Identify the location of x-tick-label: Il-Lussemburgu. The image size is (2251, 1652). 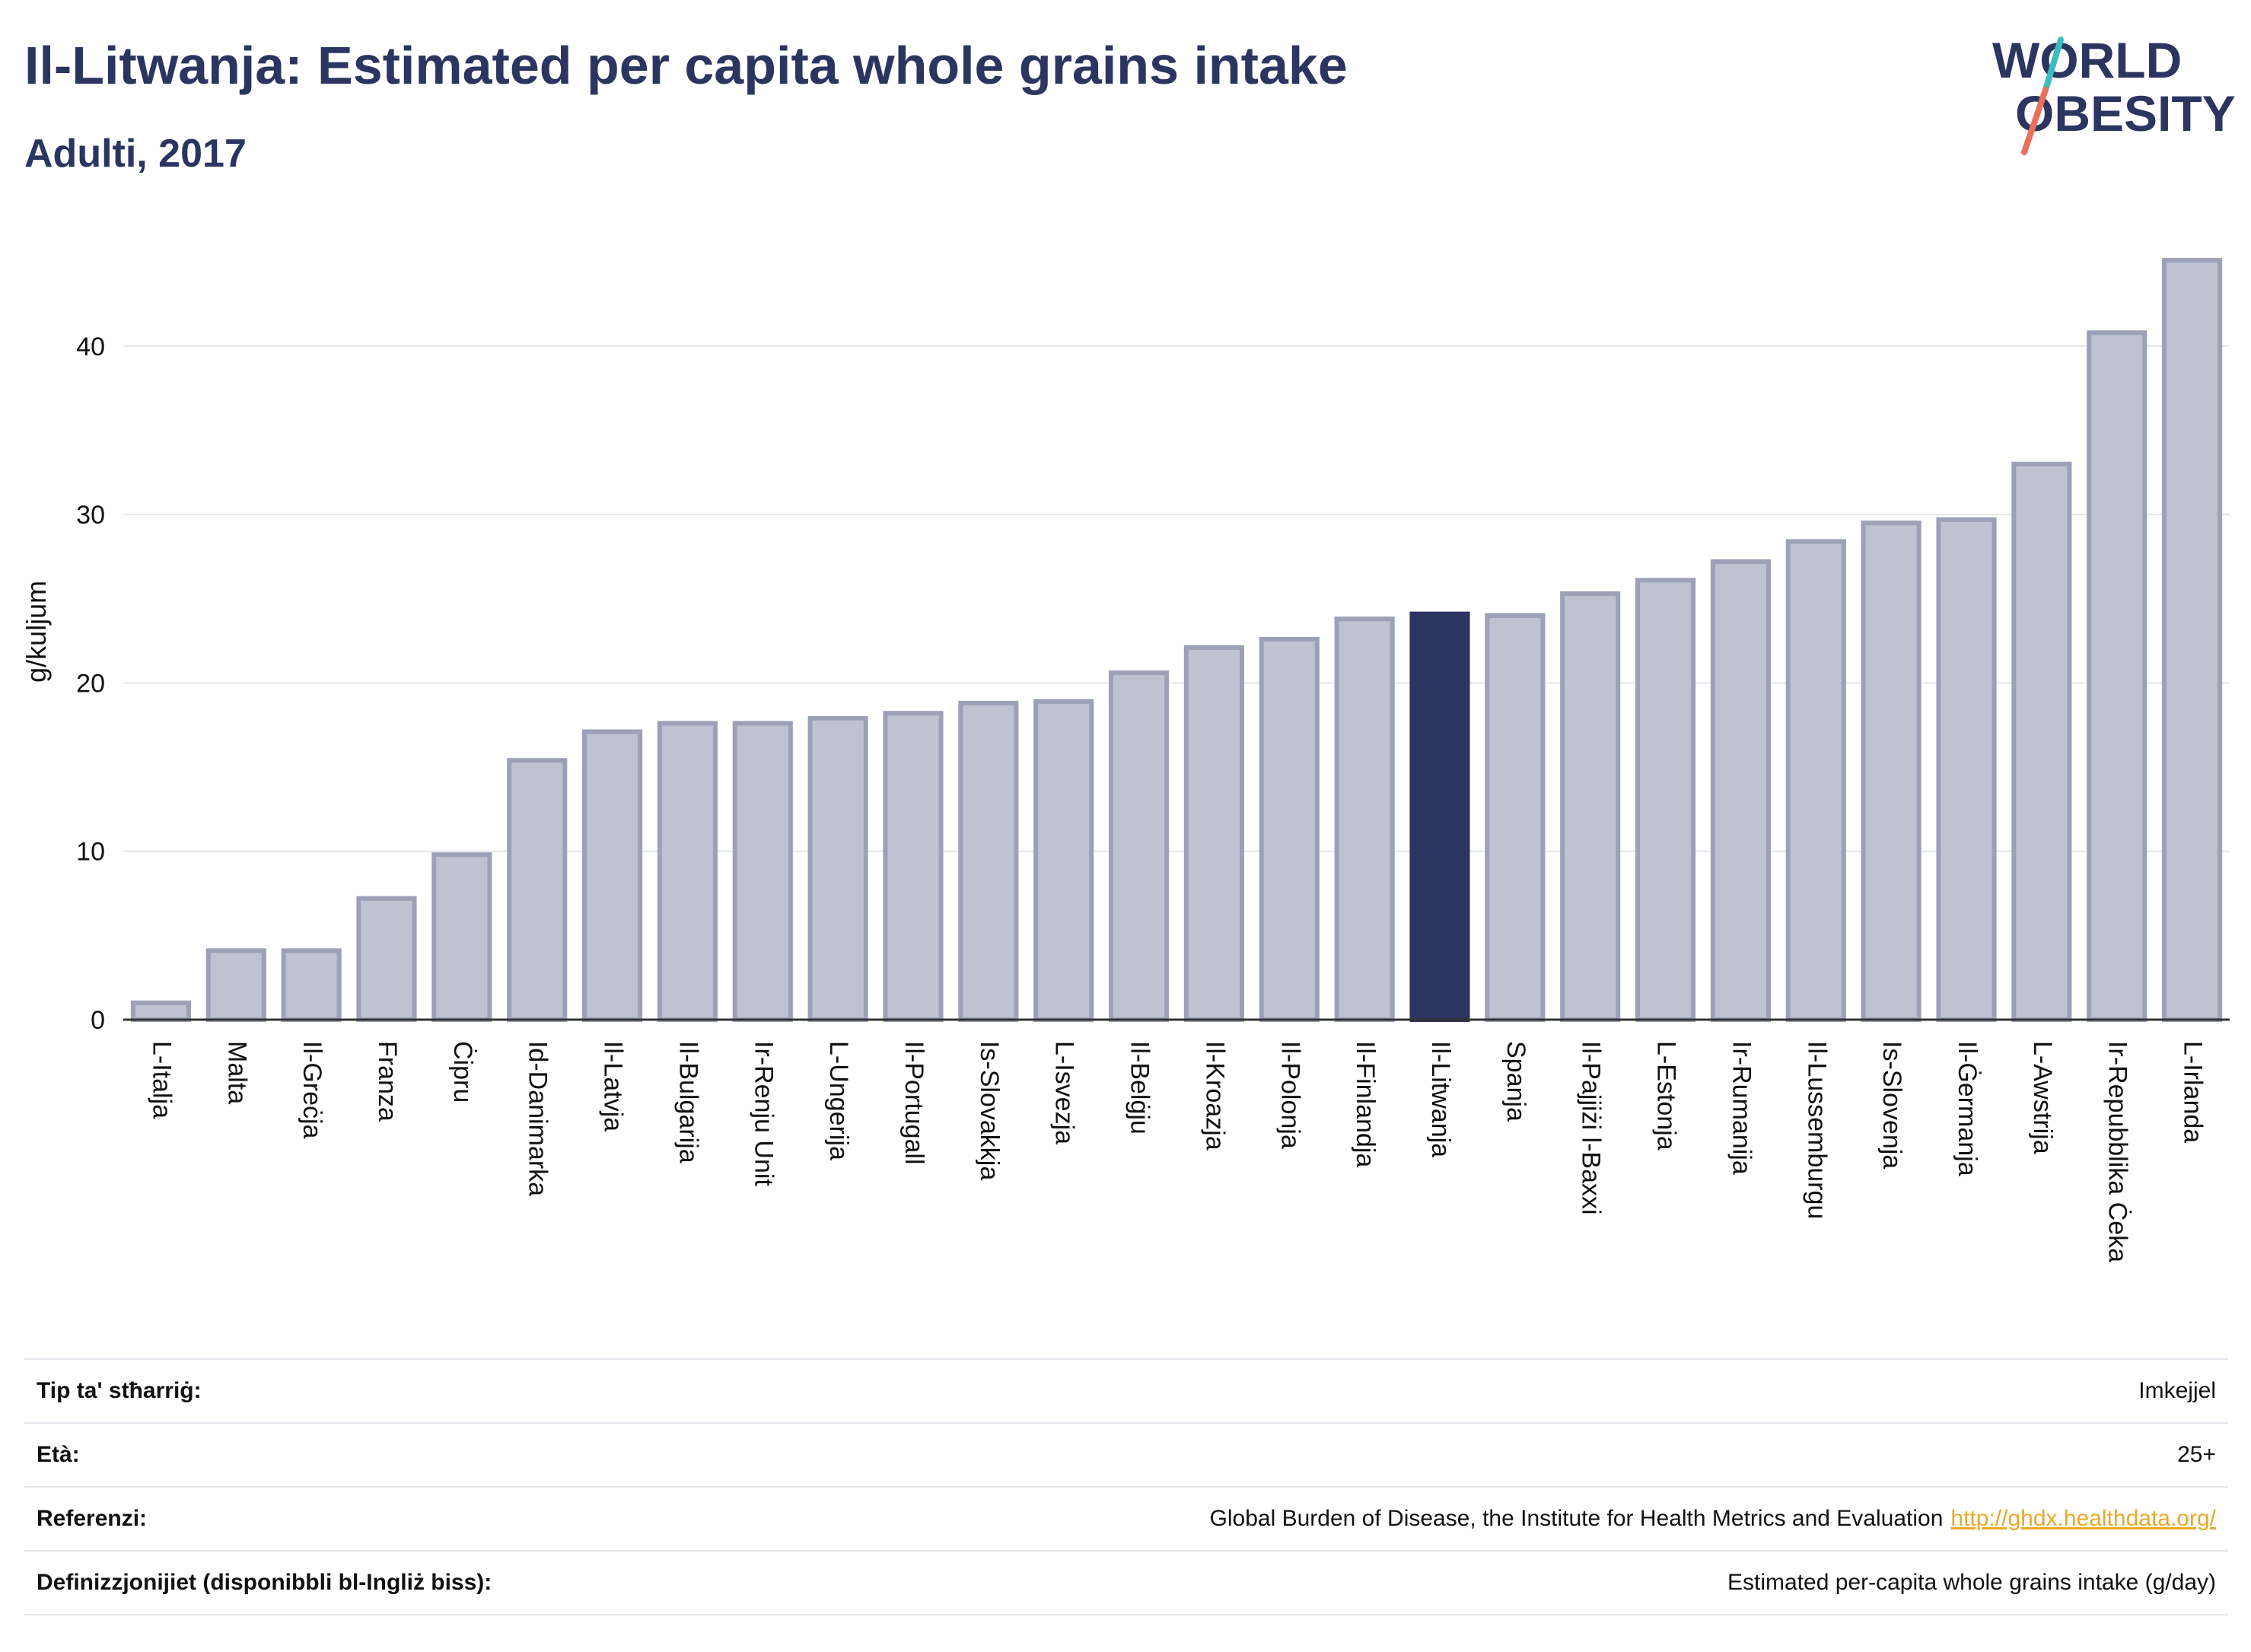
(1816, 1130).